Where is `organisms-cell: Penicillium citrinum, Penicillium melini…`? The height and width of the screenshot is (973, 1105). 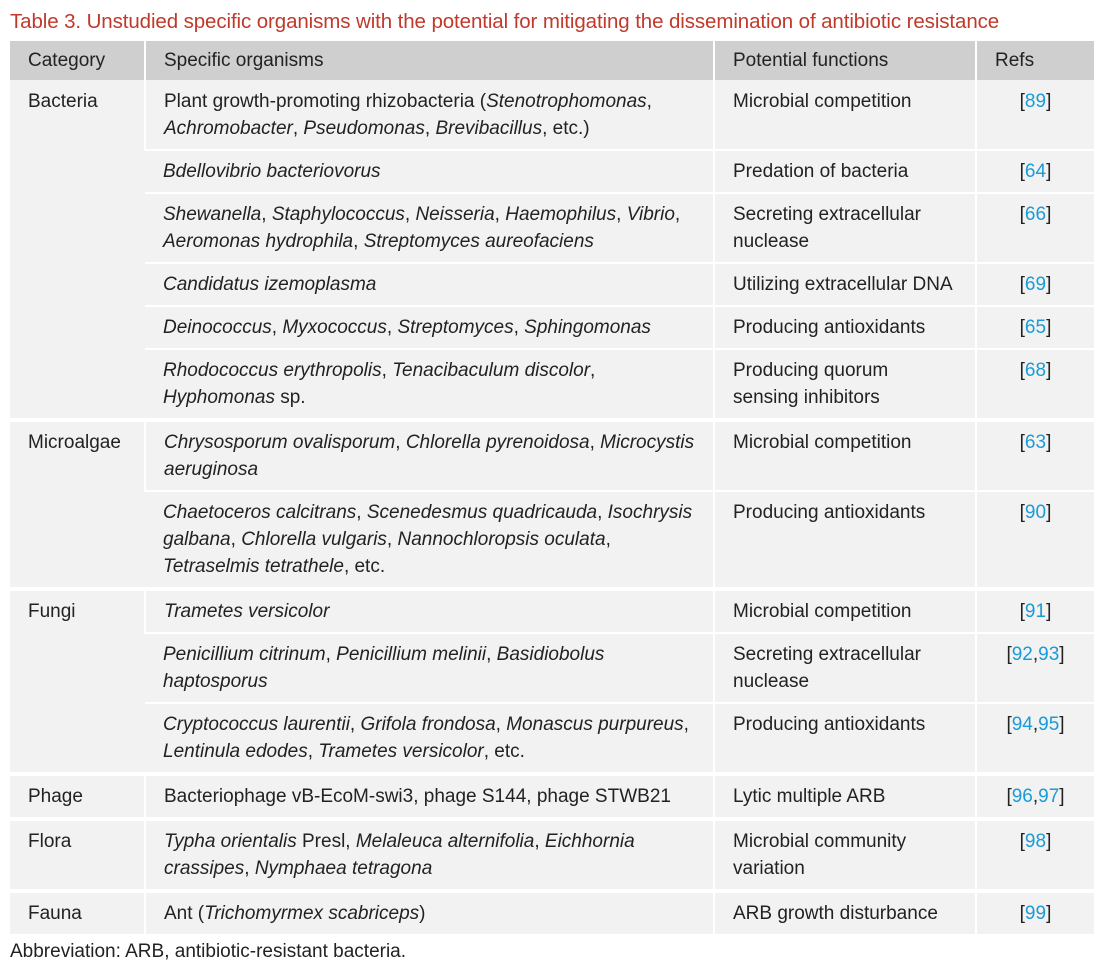 organisms-cell: Penicillium citrinum, Penicillium melini… is located at coordinates (429, 667).